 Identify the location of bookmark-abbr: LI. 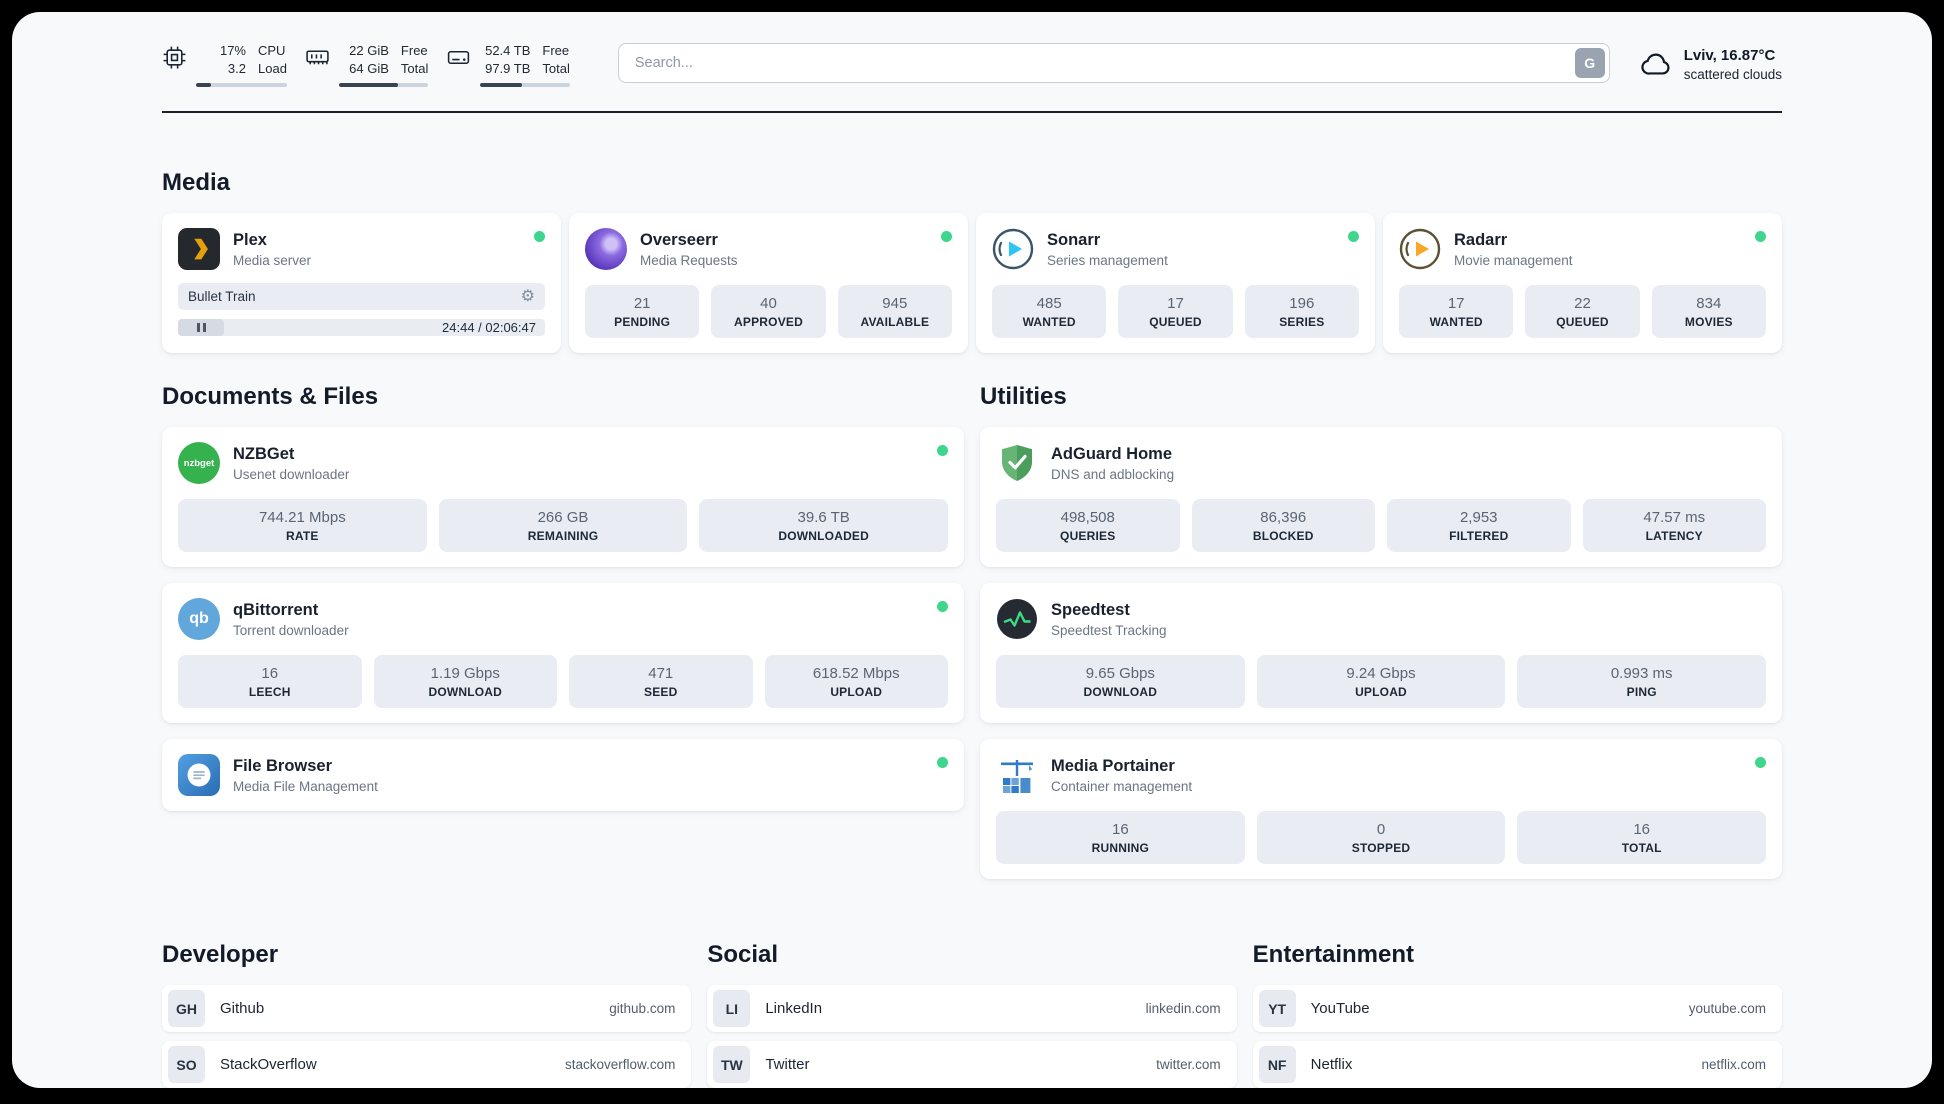
(732, 1009).